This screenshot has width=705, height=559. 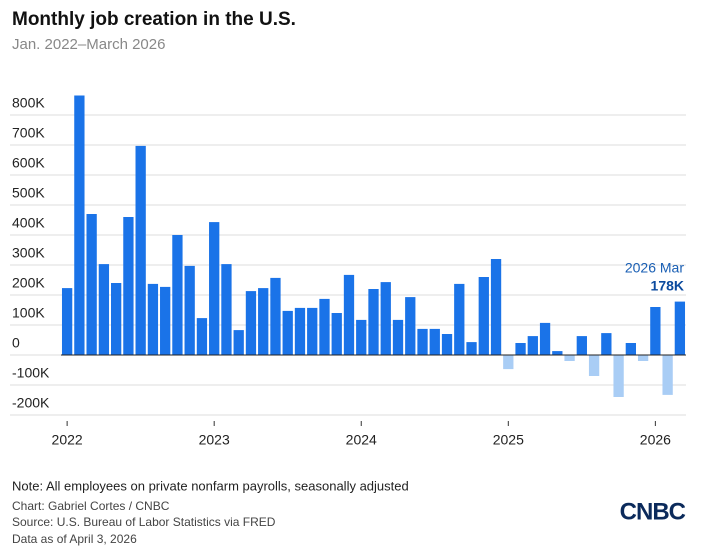 I want to click on x-tick-label: 2022, so click(x=67, y=440).